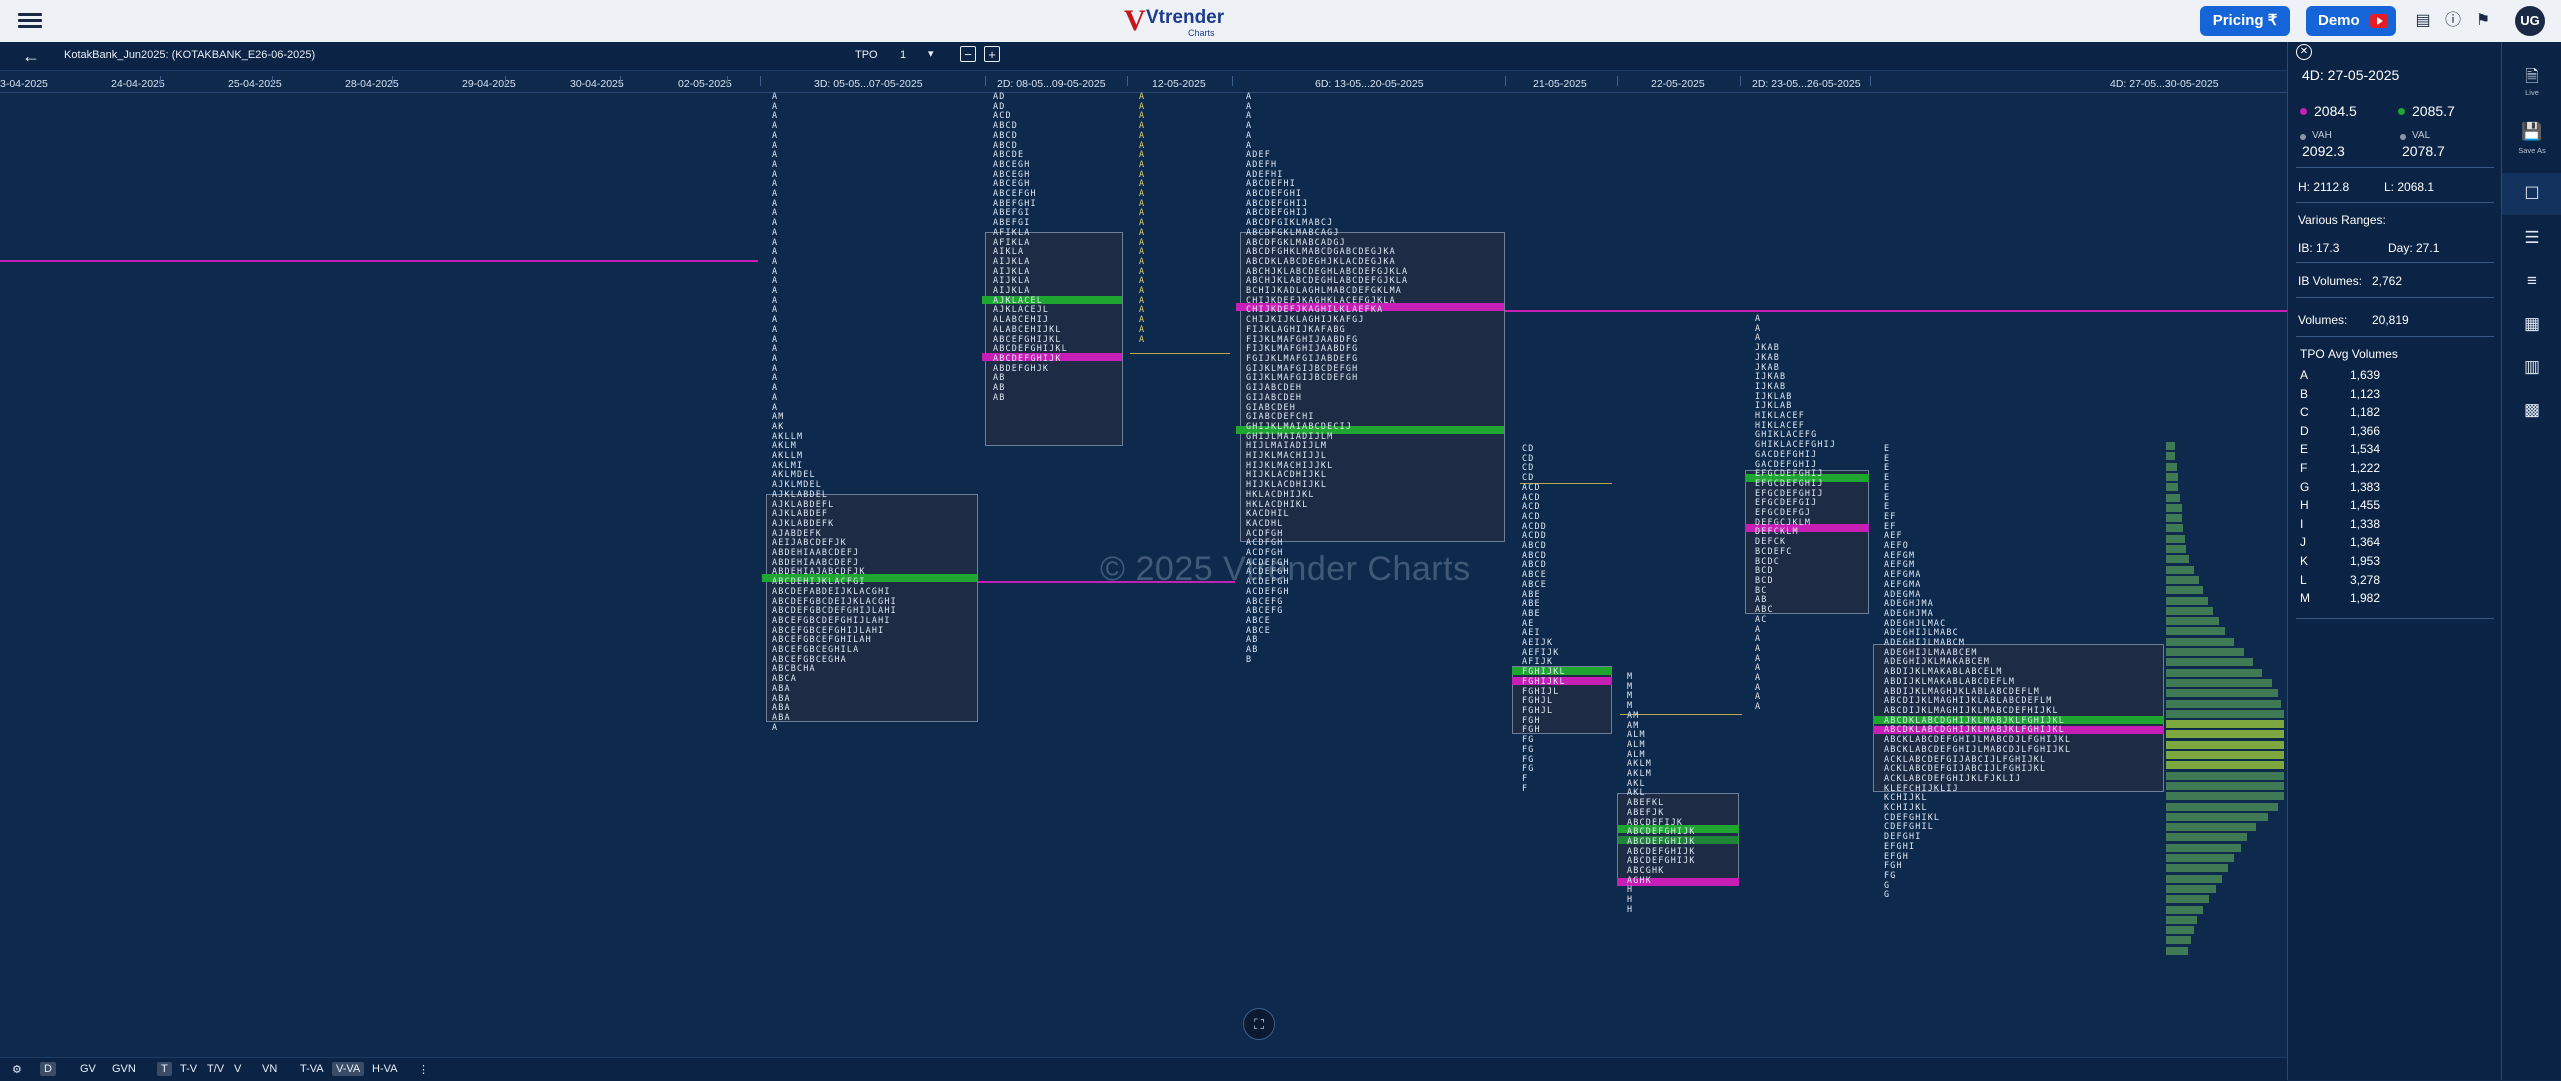  Describe the element at coordinates (2452, 20) in the screenshot. I see `info-icon: ⓘ` at that location.